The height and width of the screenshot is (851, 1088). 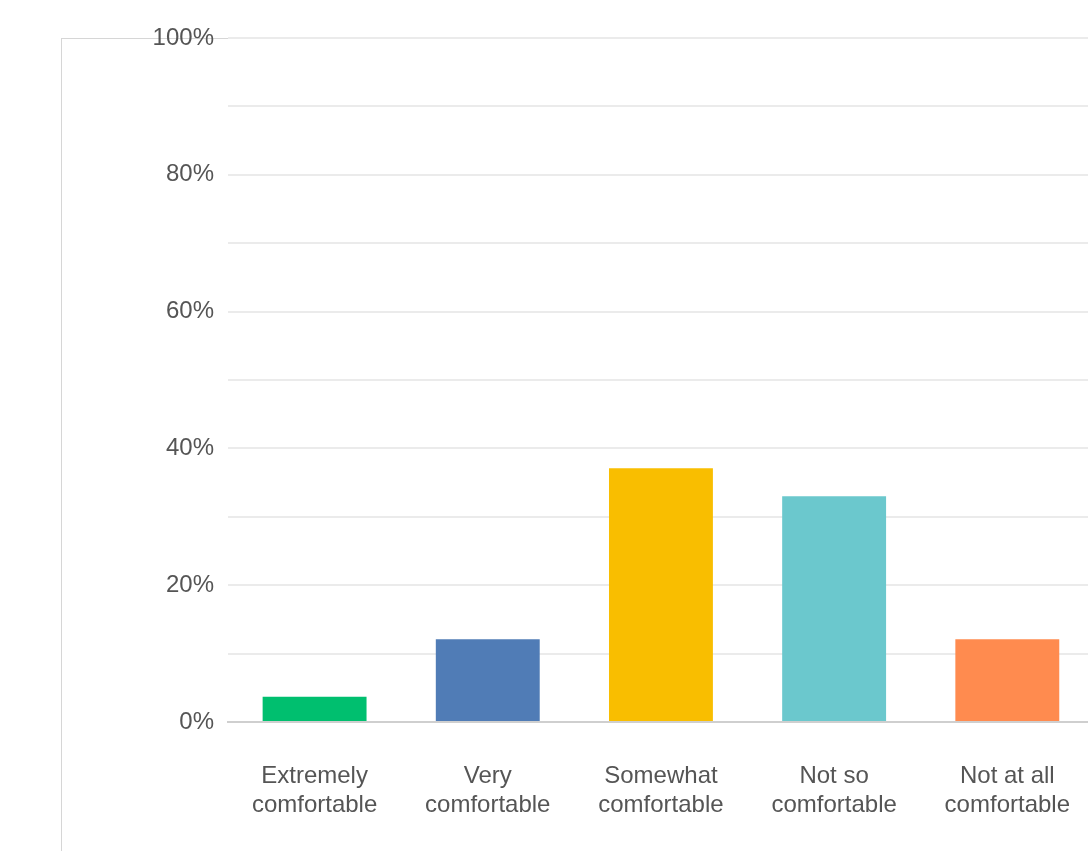 What do you see at coordinates (314, 789) in the screenshot?
I see `x-tick-label: Extremely comfortable` at bounding box center [314, 789].